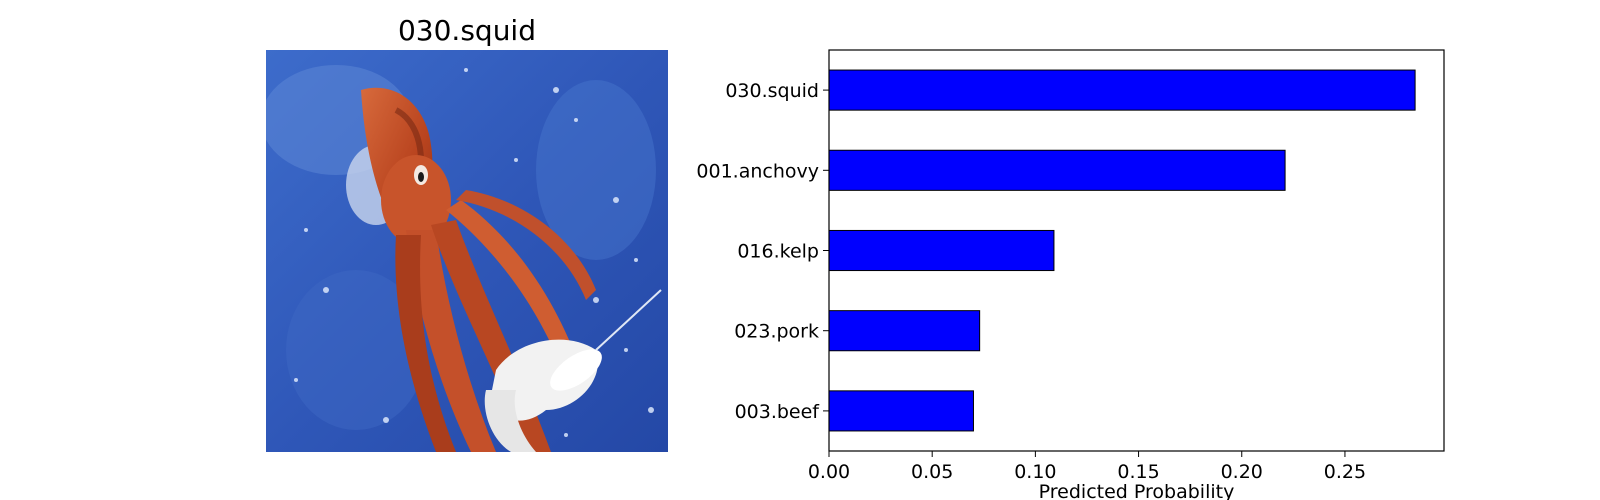 The image size is (1600, 500). I want to click on x-tick-label: 0.10, so click(1035, 472).